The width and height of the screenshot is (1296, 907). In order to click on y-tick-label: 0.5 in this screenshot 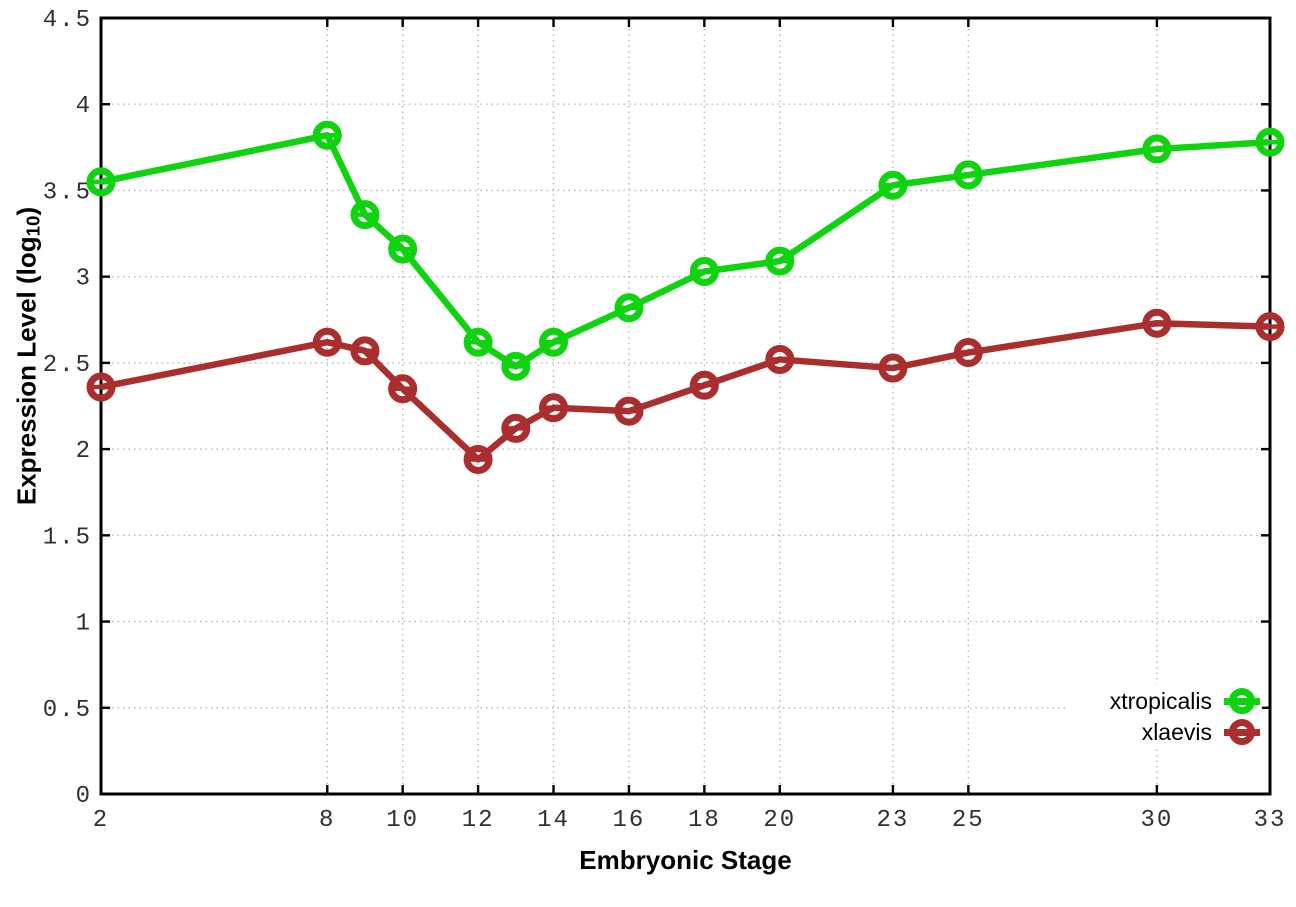, I will do `click(67, 710)`.